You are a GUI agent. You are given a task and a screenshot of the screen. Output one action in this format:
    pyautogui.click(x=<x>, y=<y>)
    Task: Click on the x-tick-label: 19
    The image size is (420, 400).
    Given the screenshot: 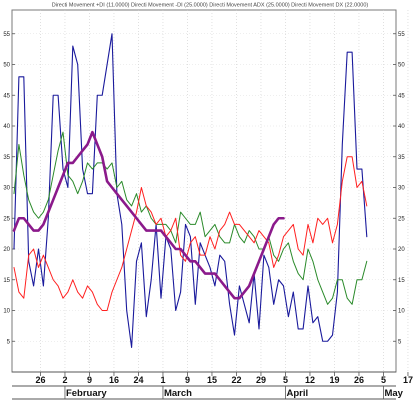 What is the action you would take?
    pyautogui.click(x=334, y=380)
    